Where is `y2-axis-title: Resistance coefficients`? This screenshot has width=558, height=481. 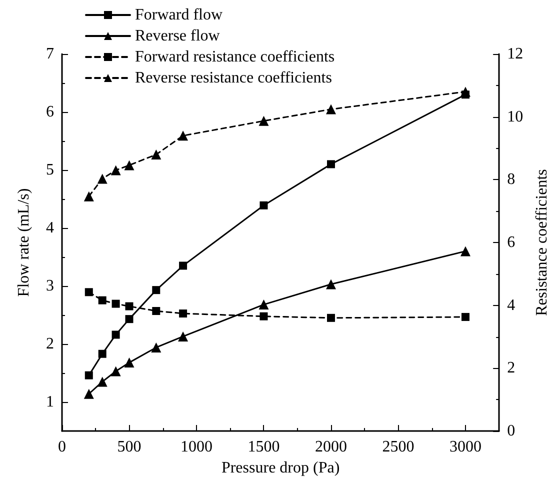
y2-axis-title: Resistance coefficients is located at coordinates (542, 242).